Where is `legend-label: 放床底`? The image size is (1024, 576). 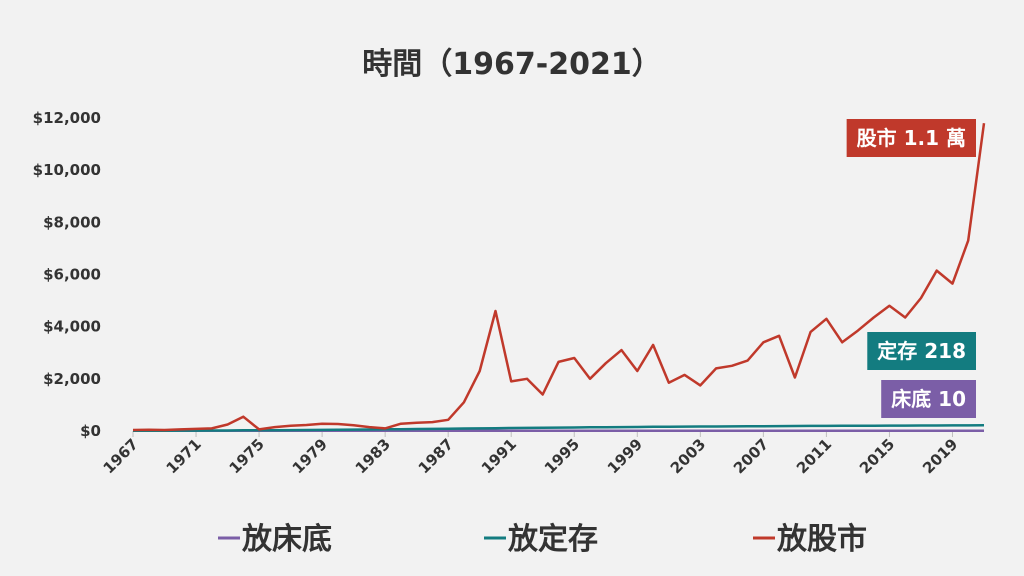
legend-label: 放床底 is located at coordinates (286, 539).